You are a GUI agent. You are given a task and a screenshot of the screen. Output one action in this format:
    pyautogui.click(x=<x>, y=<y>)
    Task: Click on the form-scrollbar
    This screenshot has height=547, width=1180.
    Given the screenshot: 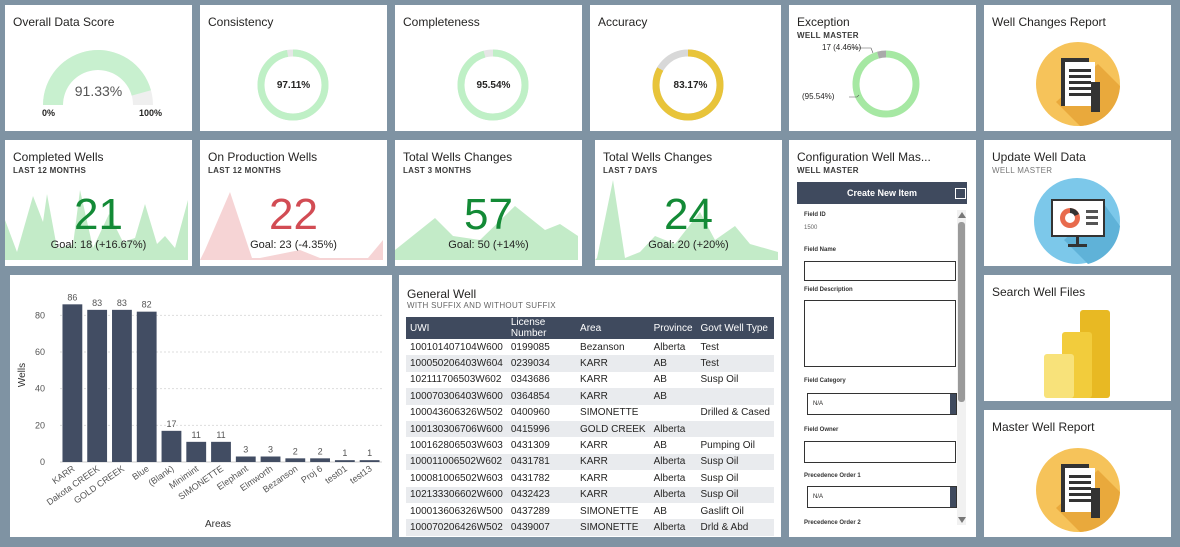 What is the action you would take?
    pyautogui.click(x=961, y=367)
    